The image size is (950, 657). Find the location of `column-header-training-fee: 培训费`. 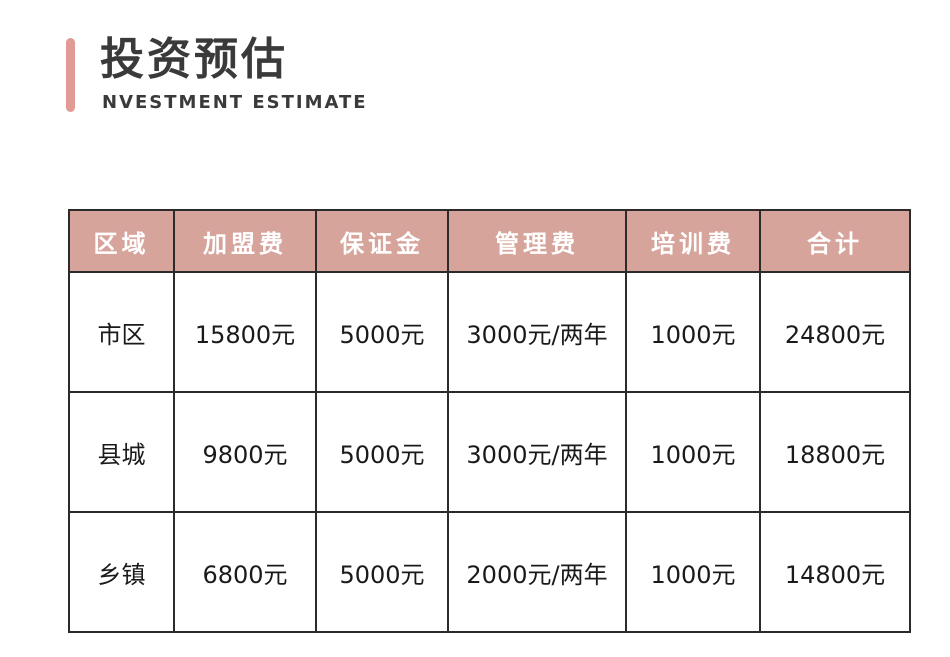

column-header-training-fee: 培训费 is located at coordinates (693, 241).